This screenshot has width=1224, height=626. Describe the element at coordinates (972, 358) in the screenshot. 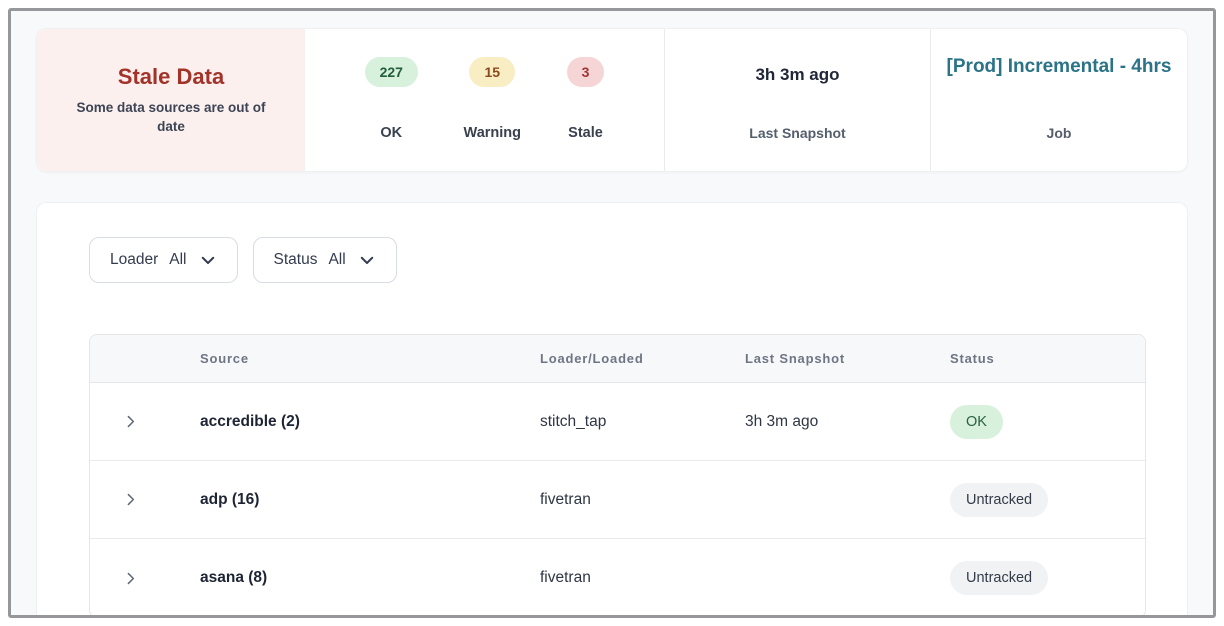

I see `header-status: Status` at that location.